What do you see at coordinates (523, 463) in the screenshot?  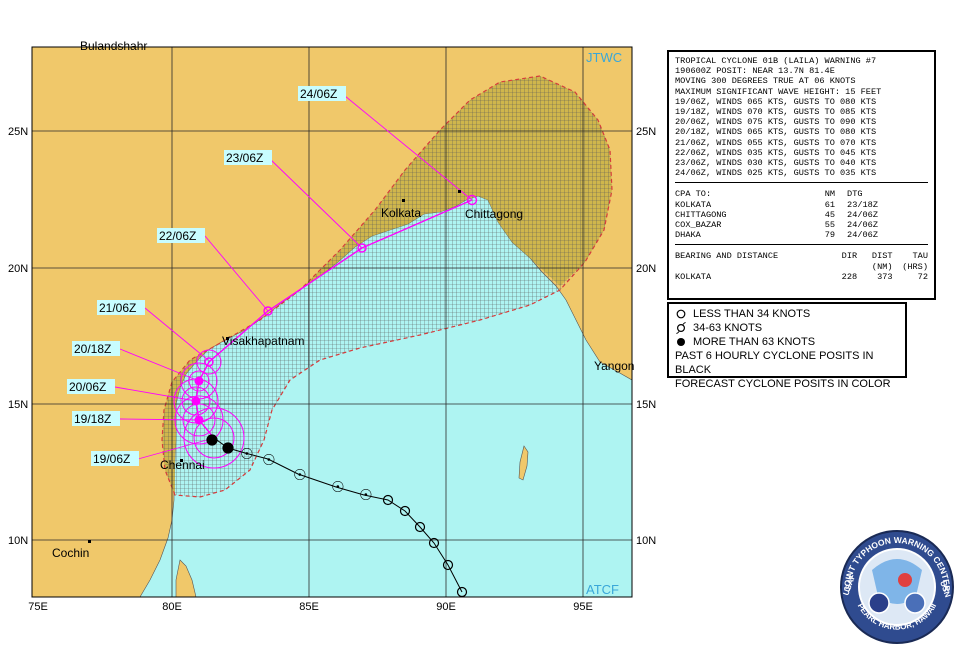 I see `land-andaman` at bounding box center [523, 463].